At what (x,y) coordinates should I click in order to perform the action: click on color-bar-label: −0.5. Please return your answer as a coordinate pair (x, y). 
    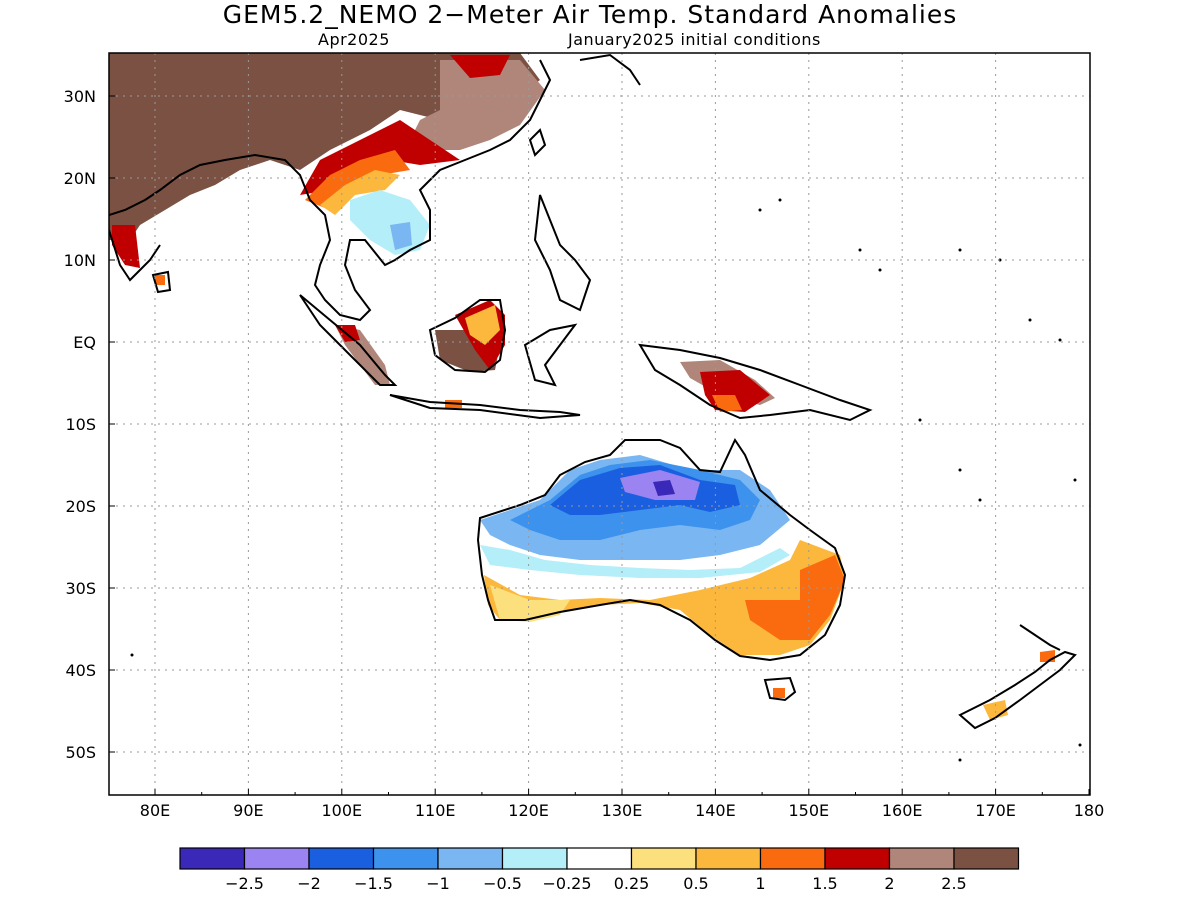
    Looking at the image, I should click on (502, 883).